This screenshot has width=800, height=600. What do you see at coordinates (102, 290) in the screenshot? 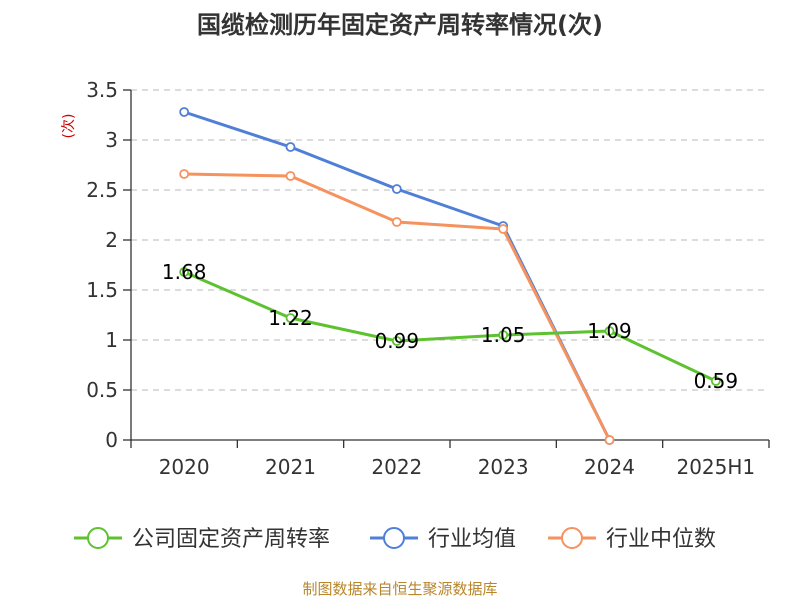
I see `y-tick-label: 1.5` at bounding box center [102, 290].